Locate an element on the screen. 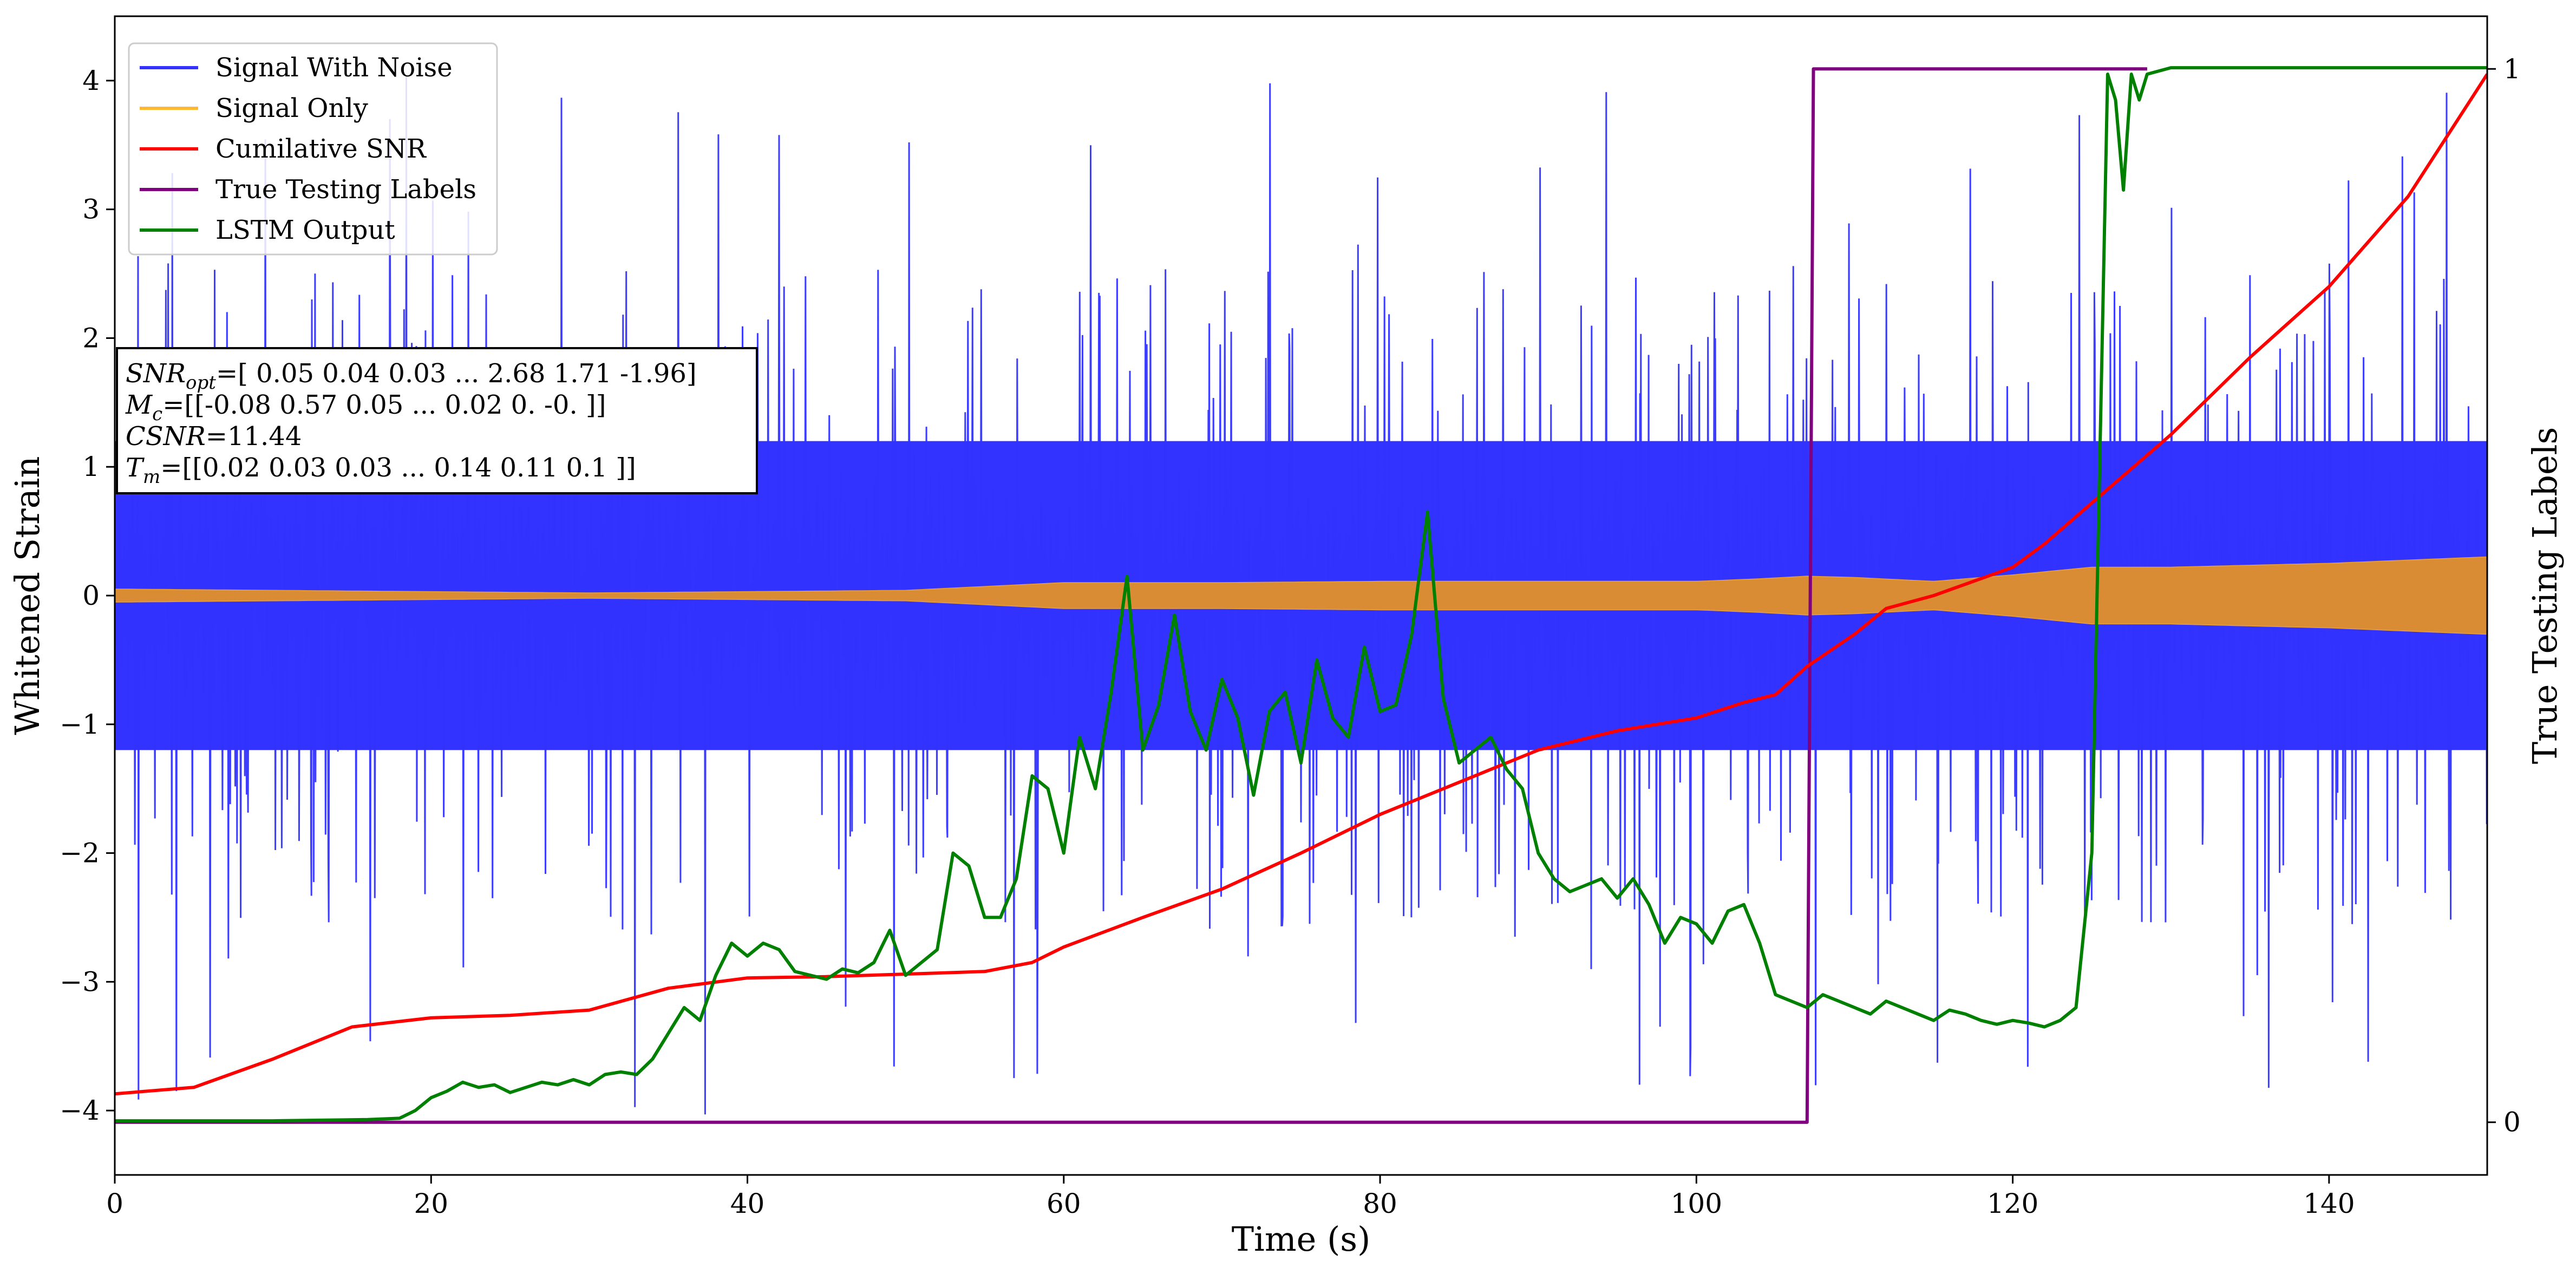  y-tick-label: 1 is located at coordinates (91, 466).